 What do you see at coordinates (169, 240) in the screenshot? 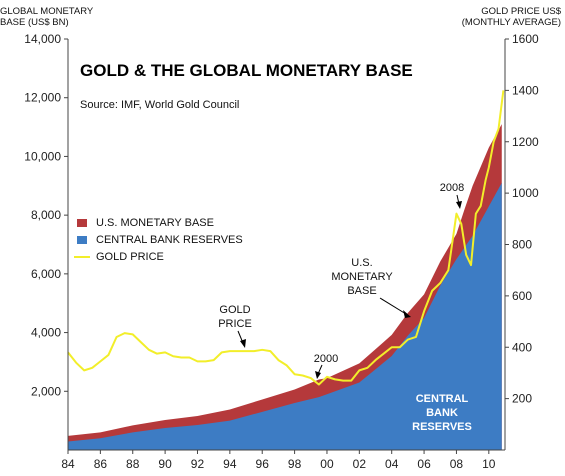
I see `legend-label: CENTRAL BANK RESERVES` at bounding box center [169, 240].